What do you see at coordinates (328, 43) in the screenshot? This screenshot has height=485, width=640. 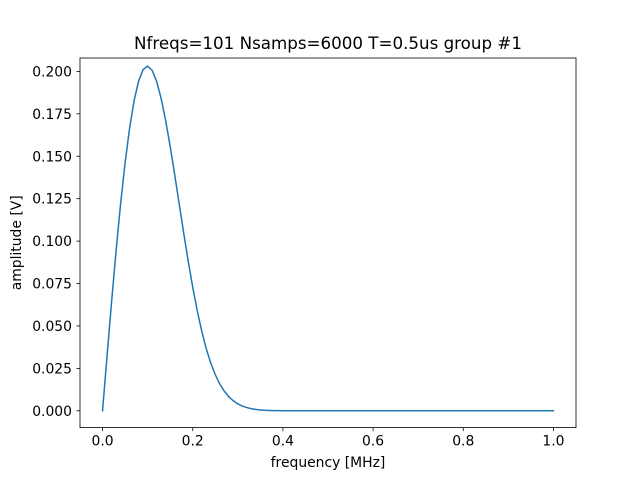 I see `chart-title: Nfreqs=101 Nsamps=6000 T=0.5us group #1` at bounding box center [328, 43].